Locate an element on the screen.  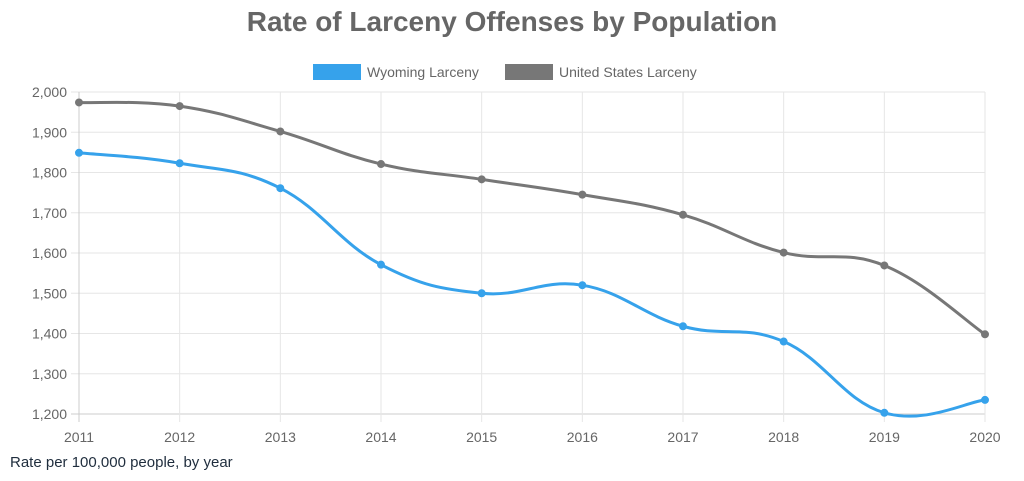
x-tick-label: 2016 is located at coordinates (582, 437).